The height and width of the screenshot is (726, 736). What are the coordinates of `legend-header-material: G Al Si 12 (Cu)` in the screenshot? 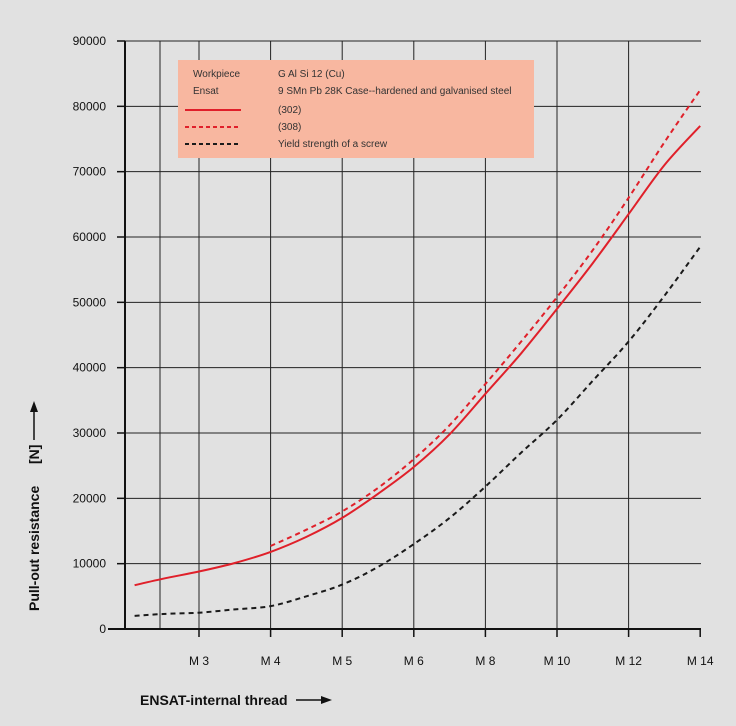 It's located at (311, 74).